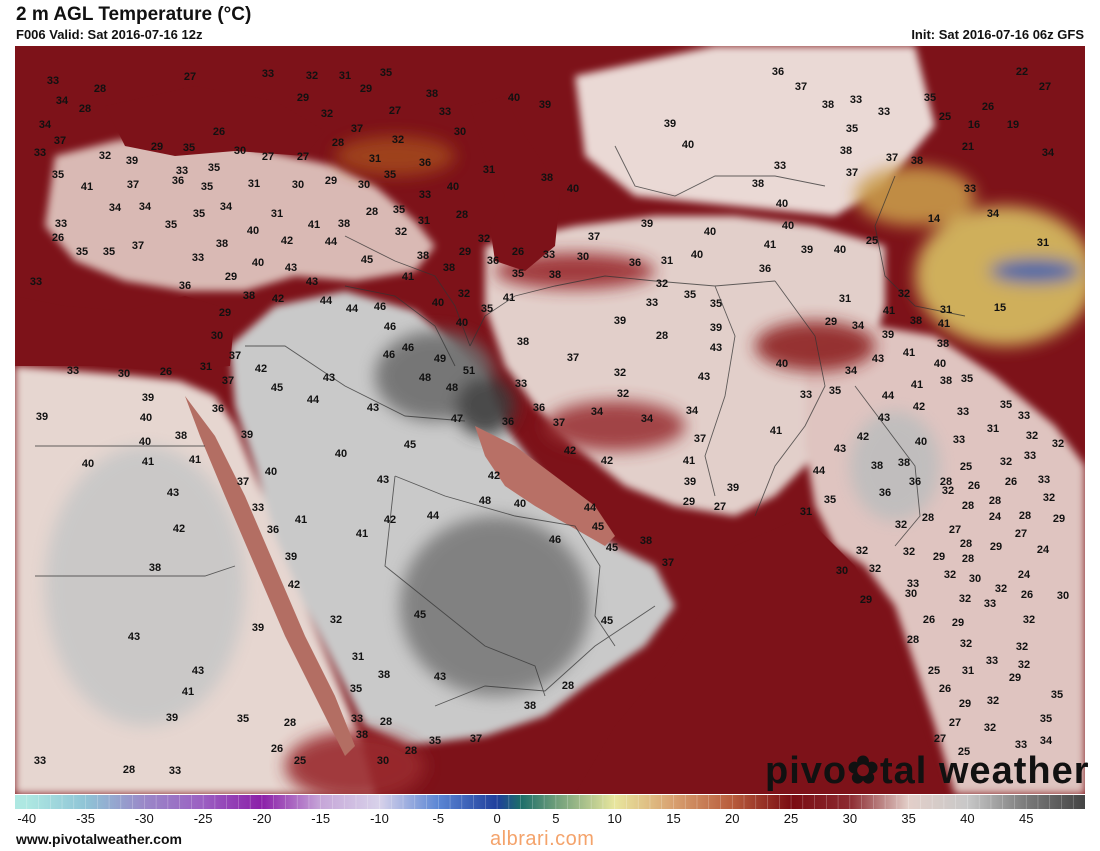 The image size is (1100, 851). What do you see at coordinates (495, 606) in the screenshot?
I see `hot-zone-arabia` at bounding box center [495, 606].